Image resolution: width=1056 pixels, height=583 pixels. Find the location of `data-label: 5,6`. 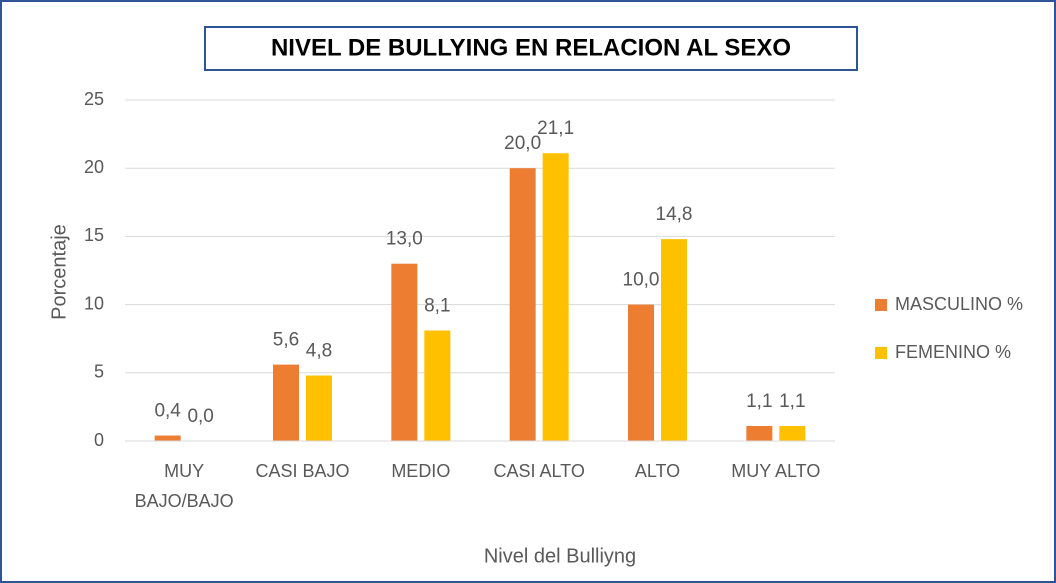

data-label: 5,6 is located at coordinates (286, 340).